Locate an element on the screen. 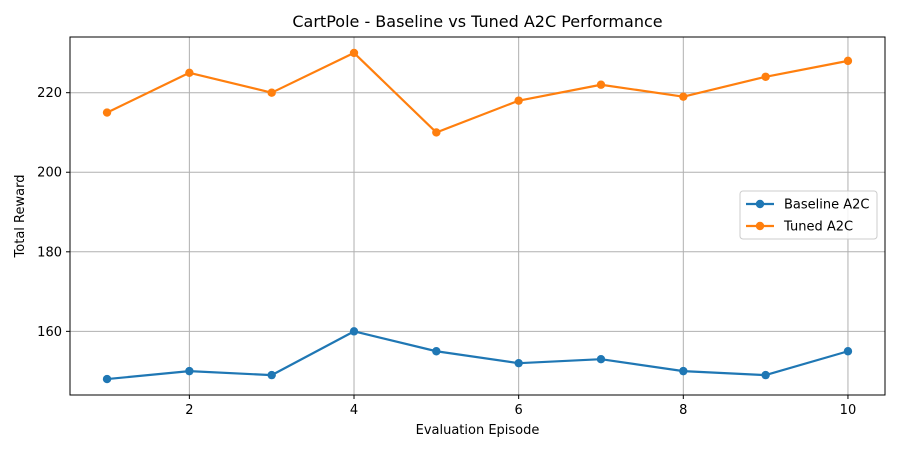  x-tick-label: 4 is located at coordinates (354, 410).